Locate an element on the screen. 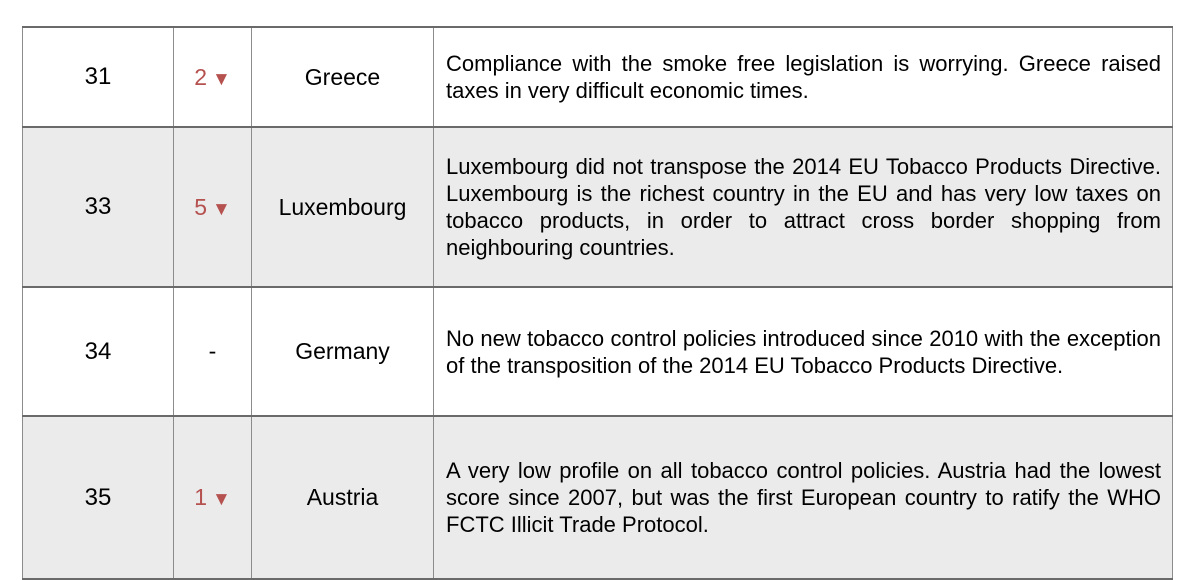  change-cell: 2 ▼ is located at coordinates (212, 77).